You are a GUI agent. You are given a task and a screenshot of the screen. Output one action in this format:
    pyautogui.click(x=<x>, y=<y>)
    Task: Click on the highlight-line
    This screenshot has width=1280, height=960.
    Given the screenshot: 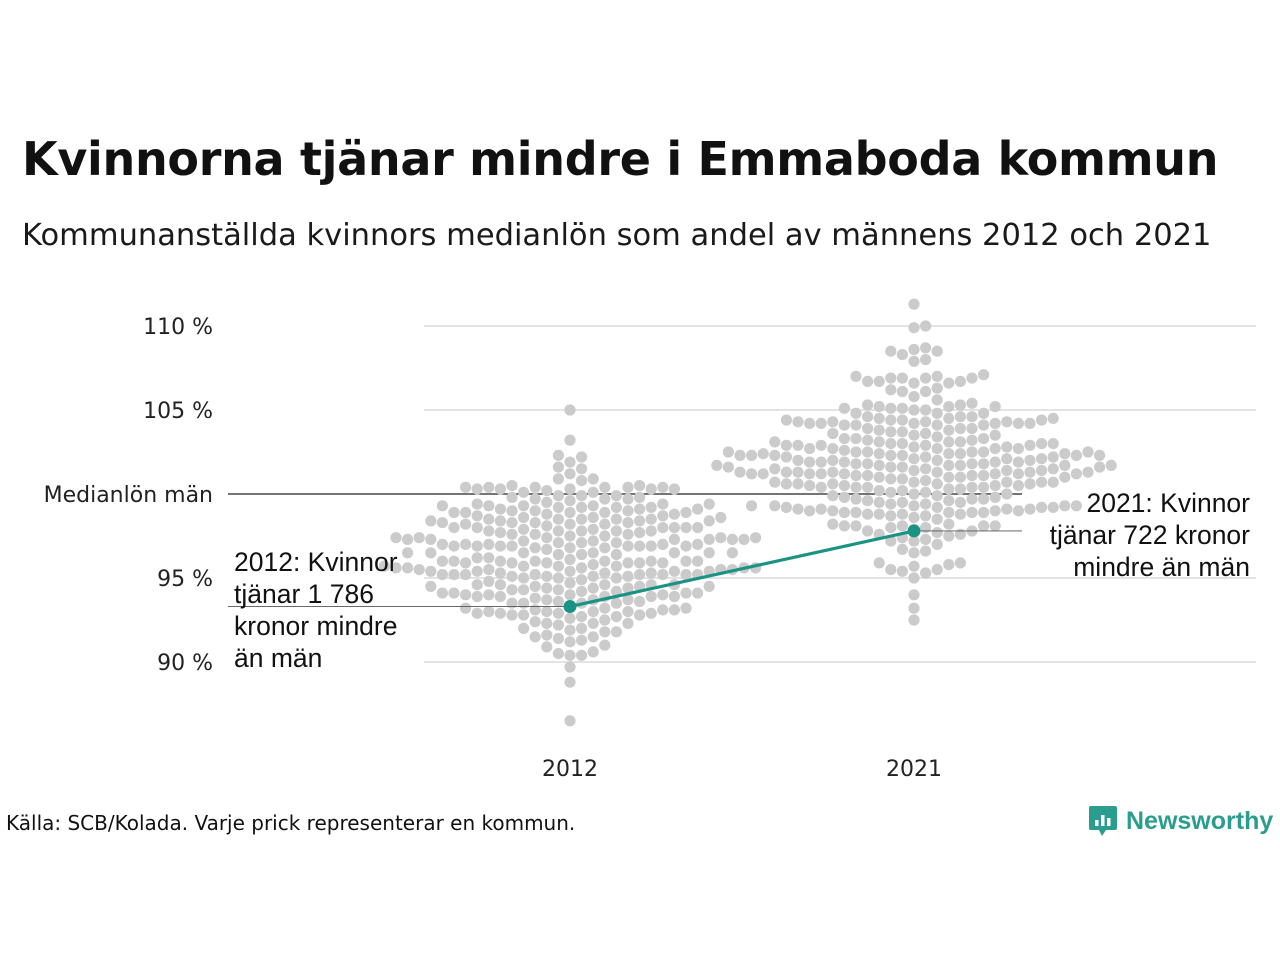 What is the action you would take?
    pyautogui.click(x=742, y=569)
    